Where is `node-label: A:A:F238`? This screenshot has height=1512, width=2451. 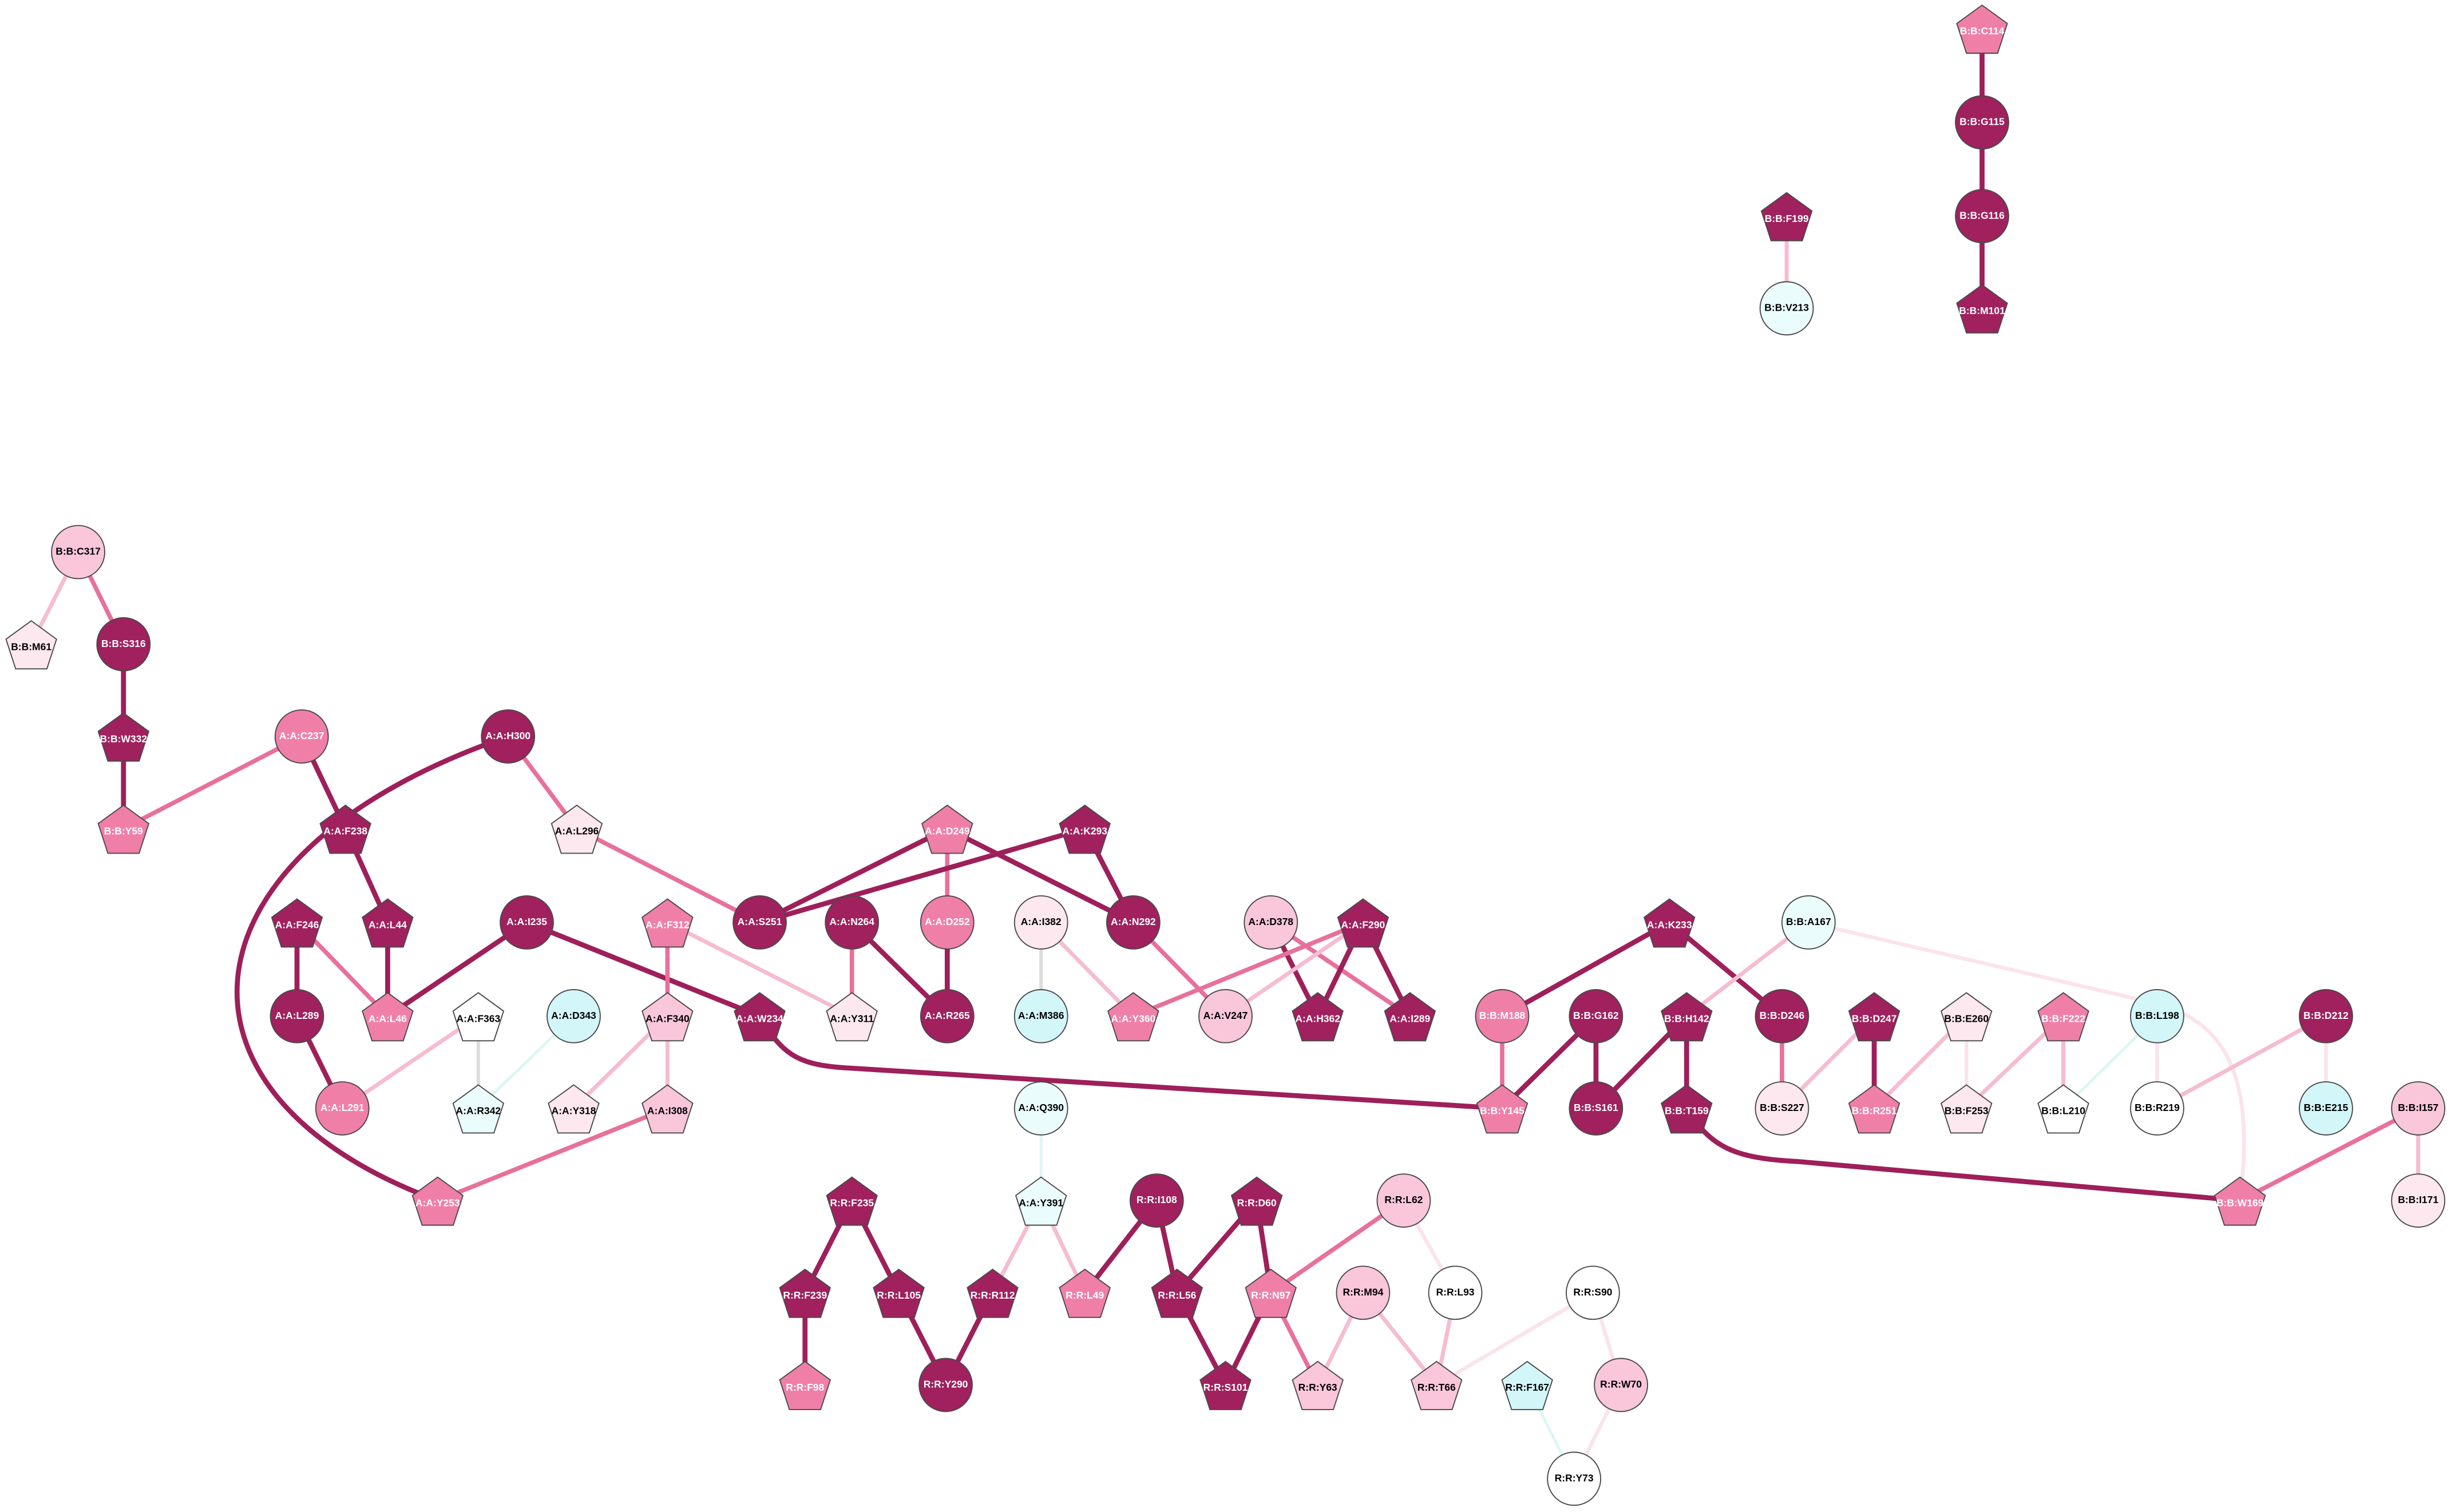
node-label: A:A:F238 is located at coordinates (345, 831).